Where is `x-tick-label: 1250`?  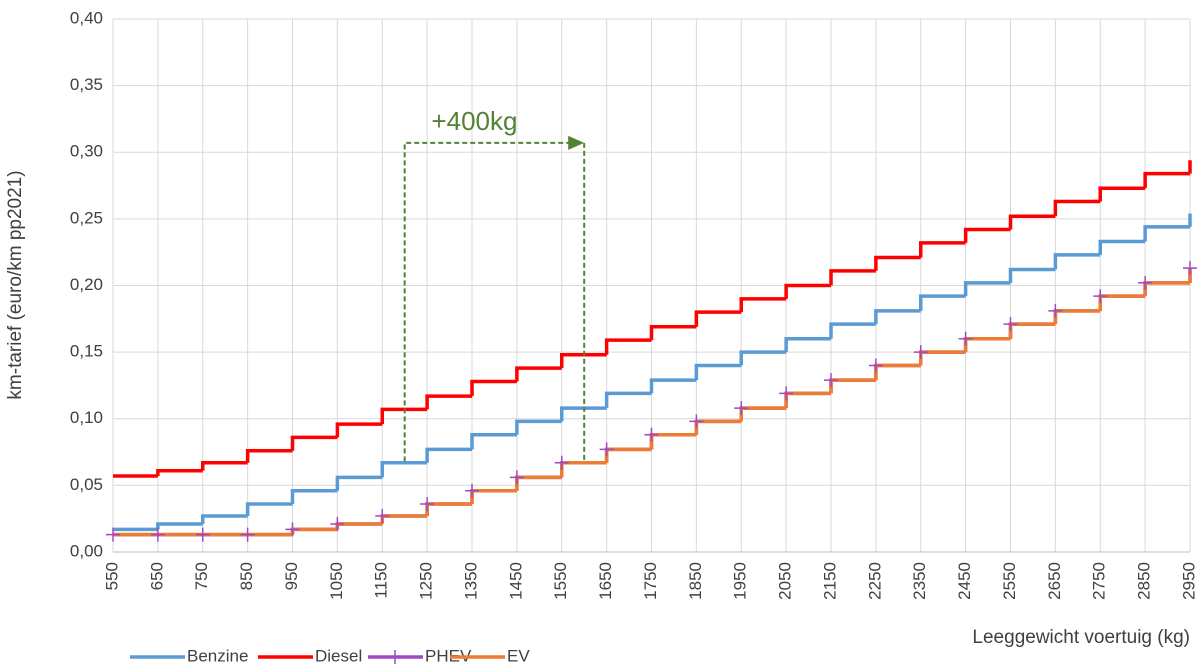
x-tick-label: 1250 is located at coordinates (426, 581).